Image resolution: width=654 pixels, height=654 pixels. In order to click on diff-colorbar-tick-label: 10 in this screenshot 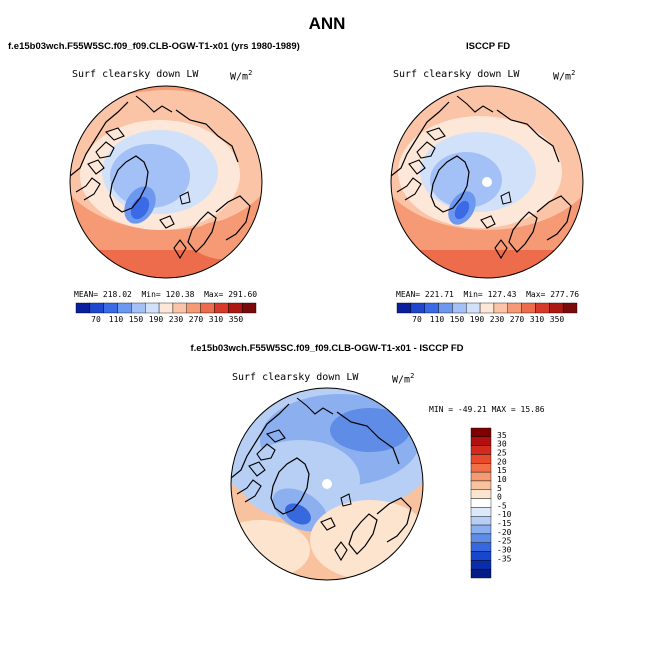, I will do `click(502, 479)`.